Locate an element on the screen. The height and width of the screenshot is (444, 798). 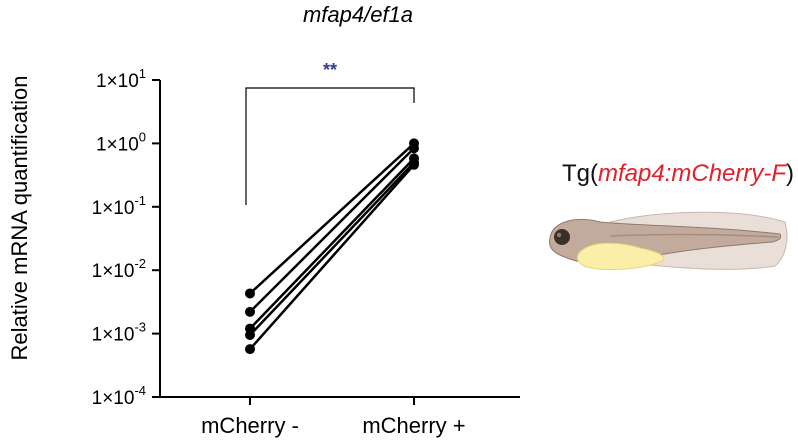
x-ticks: mCherry - mCherry + is located at coordinates (333, 417).